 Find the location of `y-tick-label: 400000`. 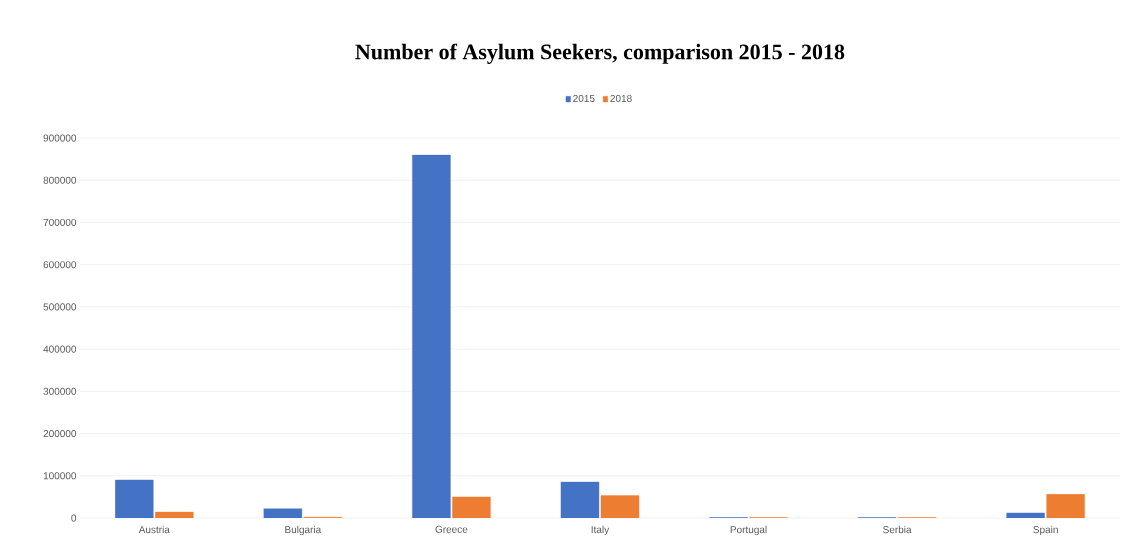

y-tick-label: 400000 is located at coordinates (60, 349).